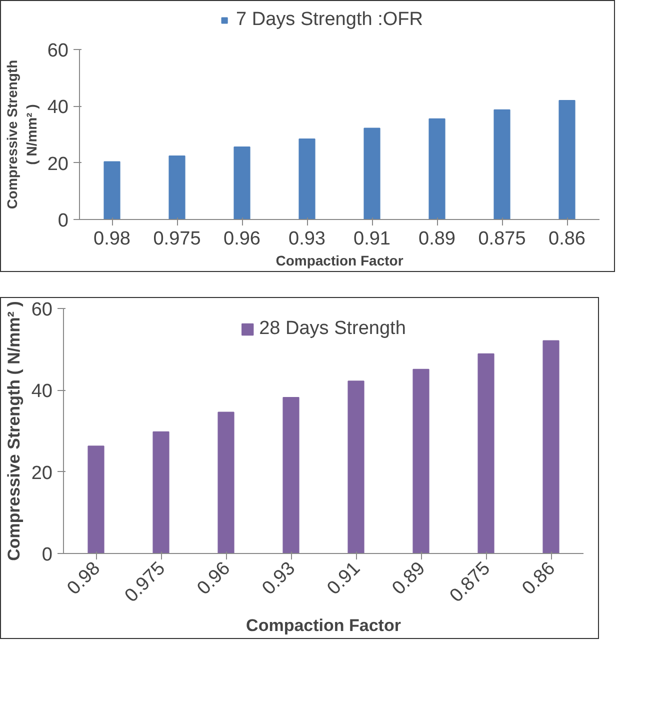 Image resolution: width=651 pixels, height=714 pixels. I want to click on x-tick-label: 0.975, so click(177, 239).